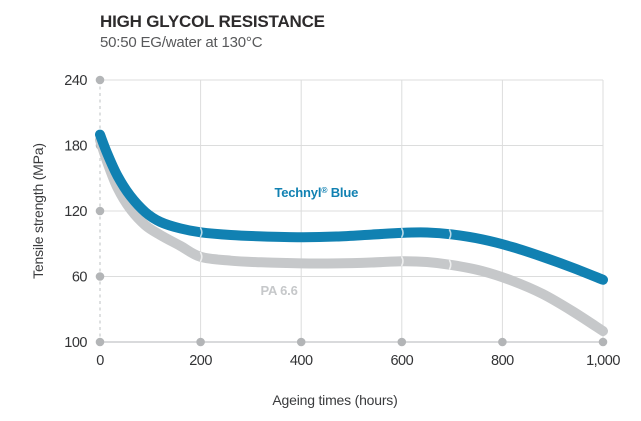 The image size is (641, 421). I want to click on y-tick-label: 60, so click(80, 278).